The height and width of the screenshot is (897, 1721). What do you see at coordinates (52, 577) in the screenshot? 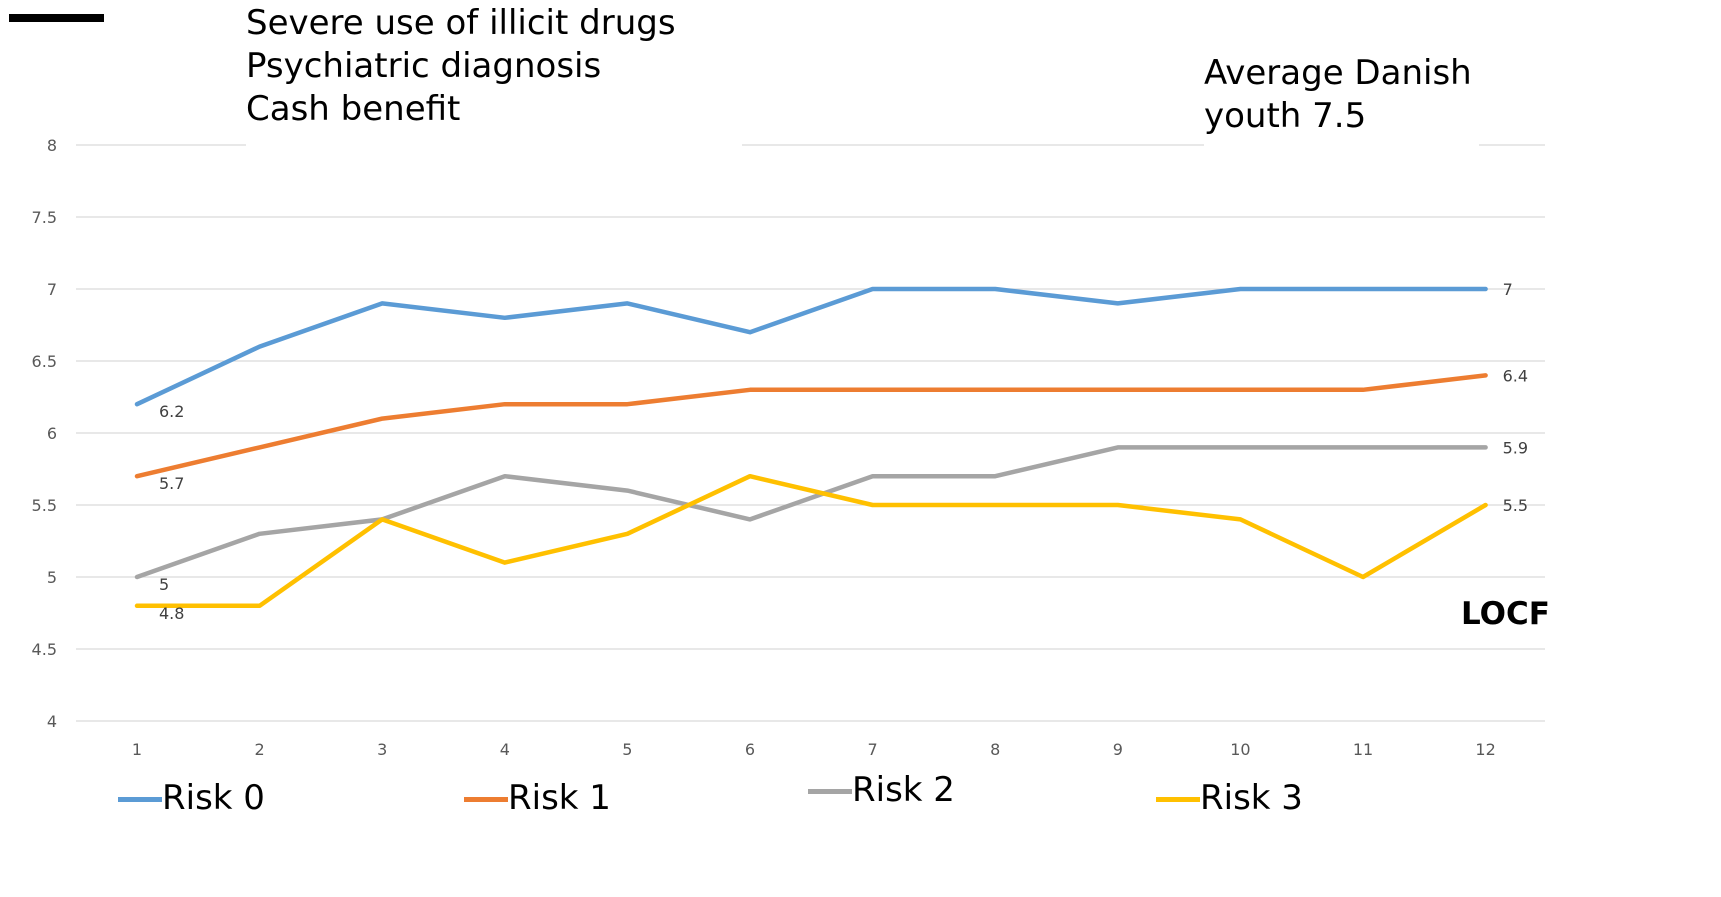
I see `y-tick-label: 5` at bounding box center [52, 577].